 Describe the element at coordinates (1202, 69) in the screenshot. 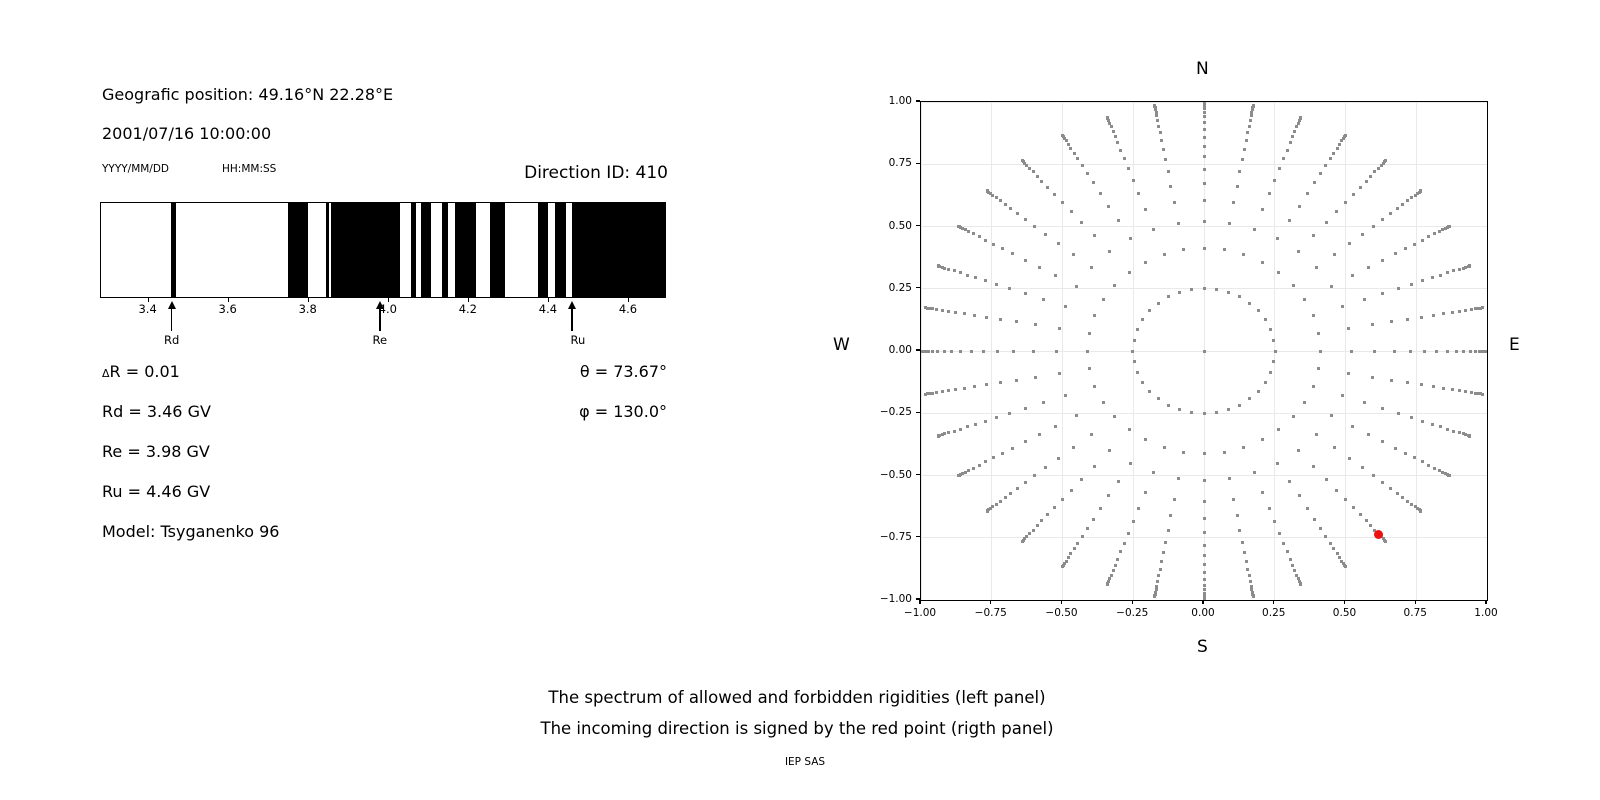

I see `compass-label-north: N` at that location.